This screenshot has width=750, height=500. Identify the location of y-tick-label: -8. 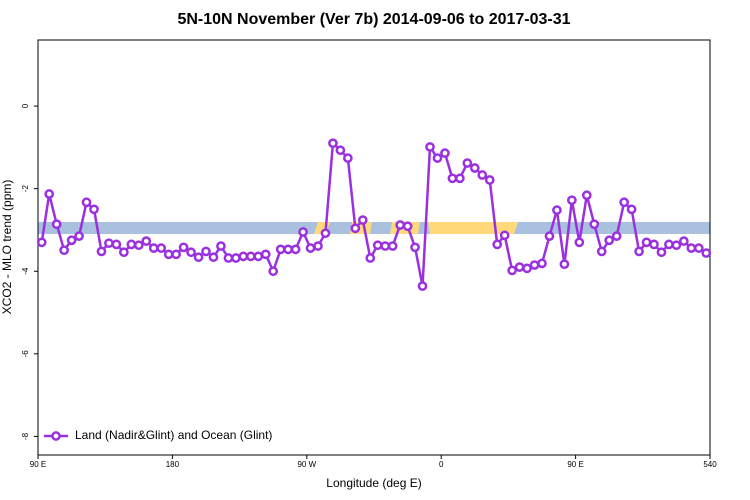
(25, 436).